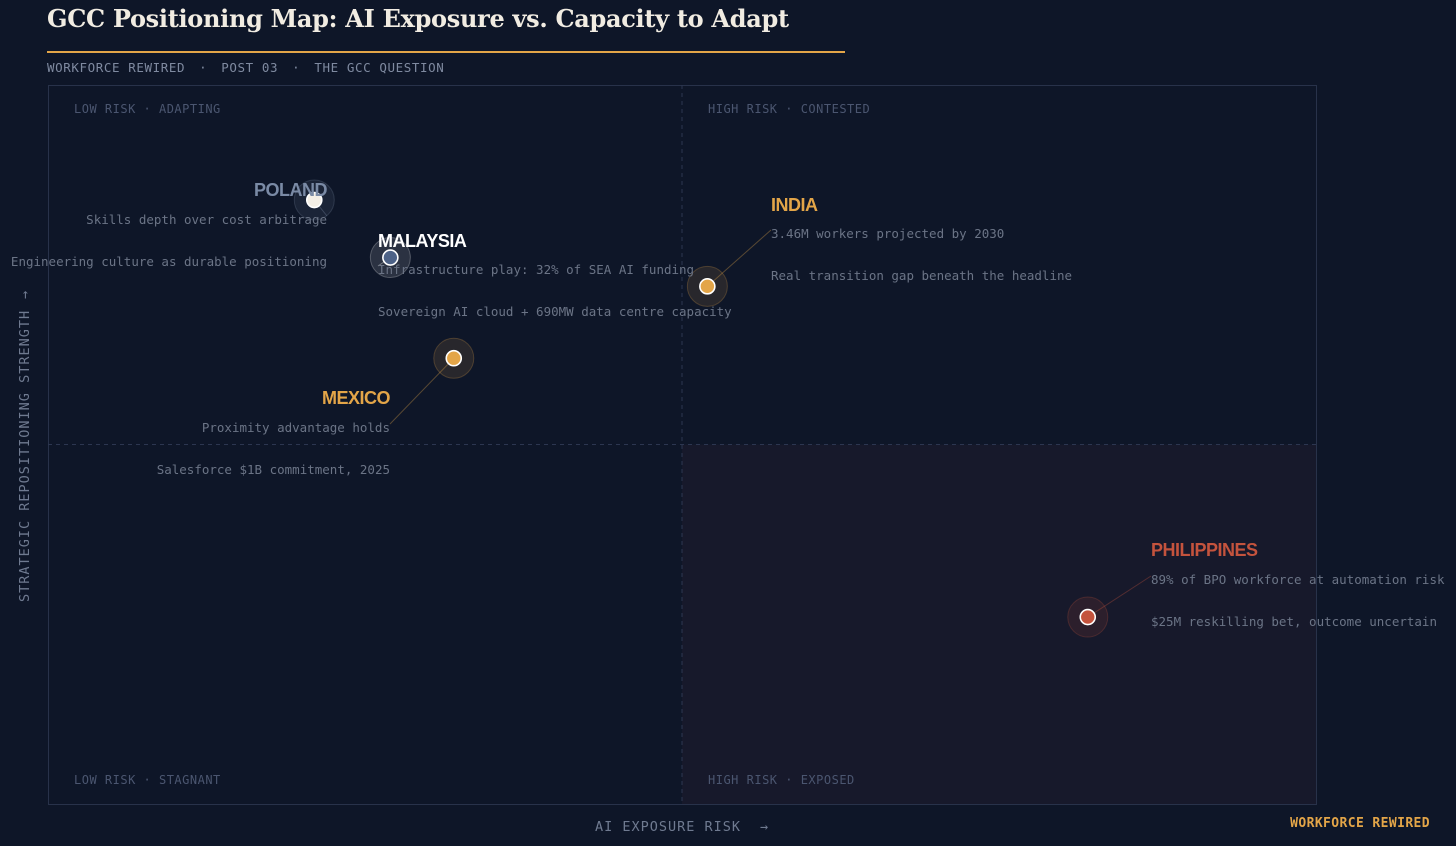 Image resolution: width=1456 pixels, height=846 pixels. I want to click on quadrant-label-top-left: LOW RISK · ADAPTING, so click(147, 109).